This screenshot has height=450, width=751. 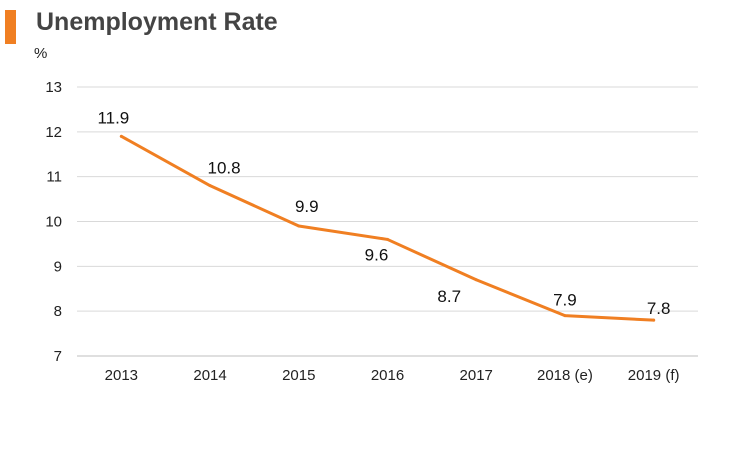 What do you see at coordinates (58, 266) in the screenshot?
I see `y-tick-label: 9` at bounding box center [58, 266].